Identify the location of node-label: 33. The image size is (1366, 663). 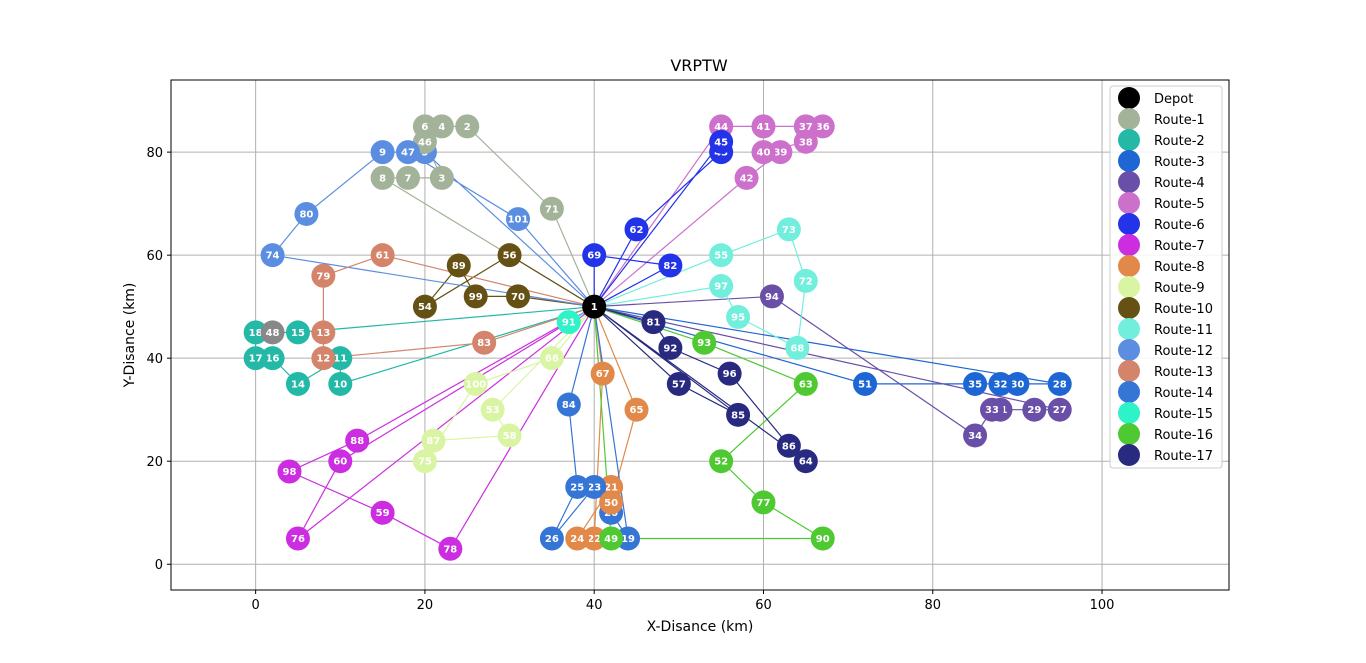
(992, 410).